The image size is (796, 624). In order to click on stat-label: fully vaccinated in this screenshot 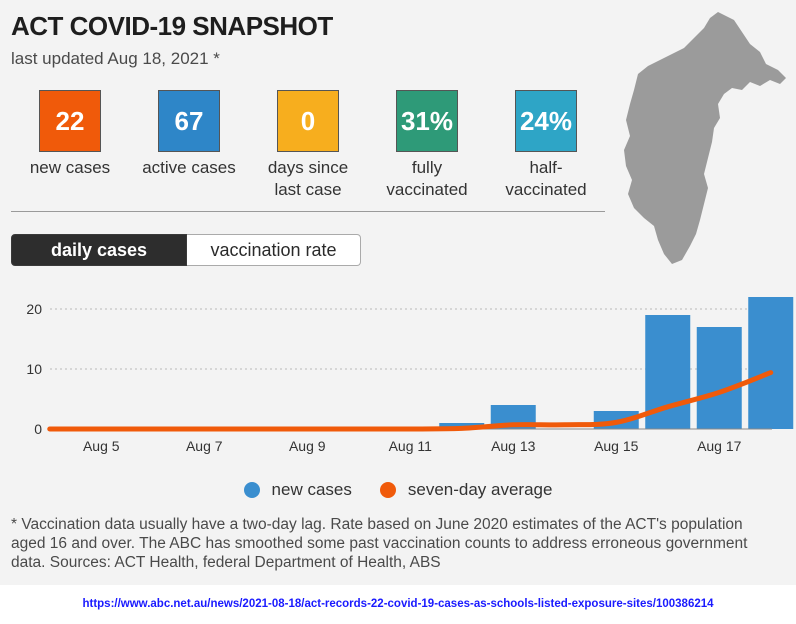, I will do `click(427, 178)`.